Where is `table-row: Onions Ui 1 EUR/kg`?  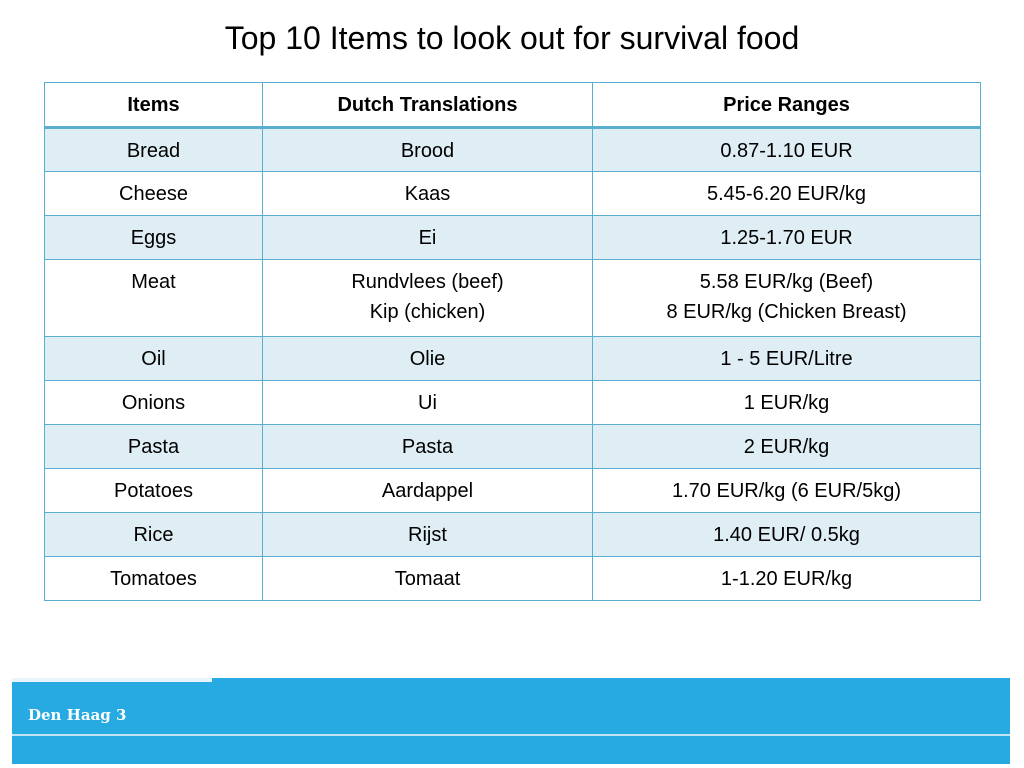
table-row: Onions Ui 1 EUR/kg is located at coordinates (512, 402).